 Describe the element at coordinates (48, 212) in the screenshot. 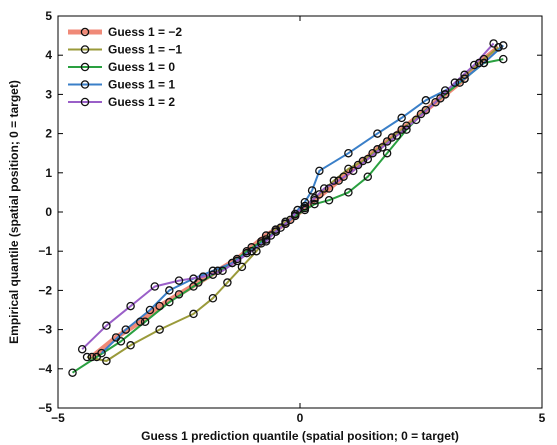

I see `y-tick-label: 0` at that location.